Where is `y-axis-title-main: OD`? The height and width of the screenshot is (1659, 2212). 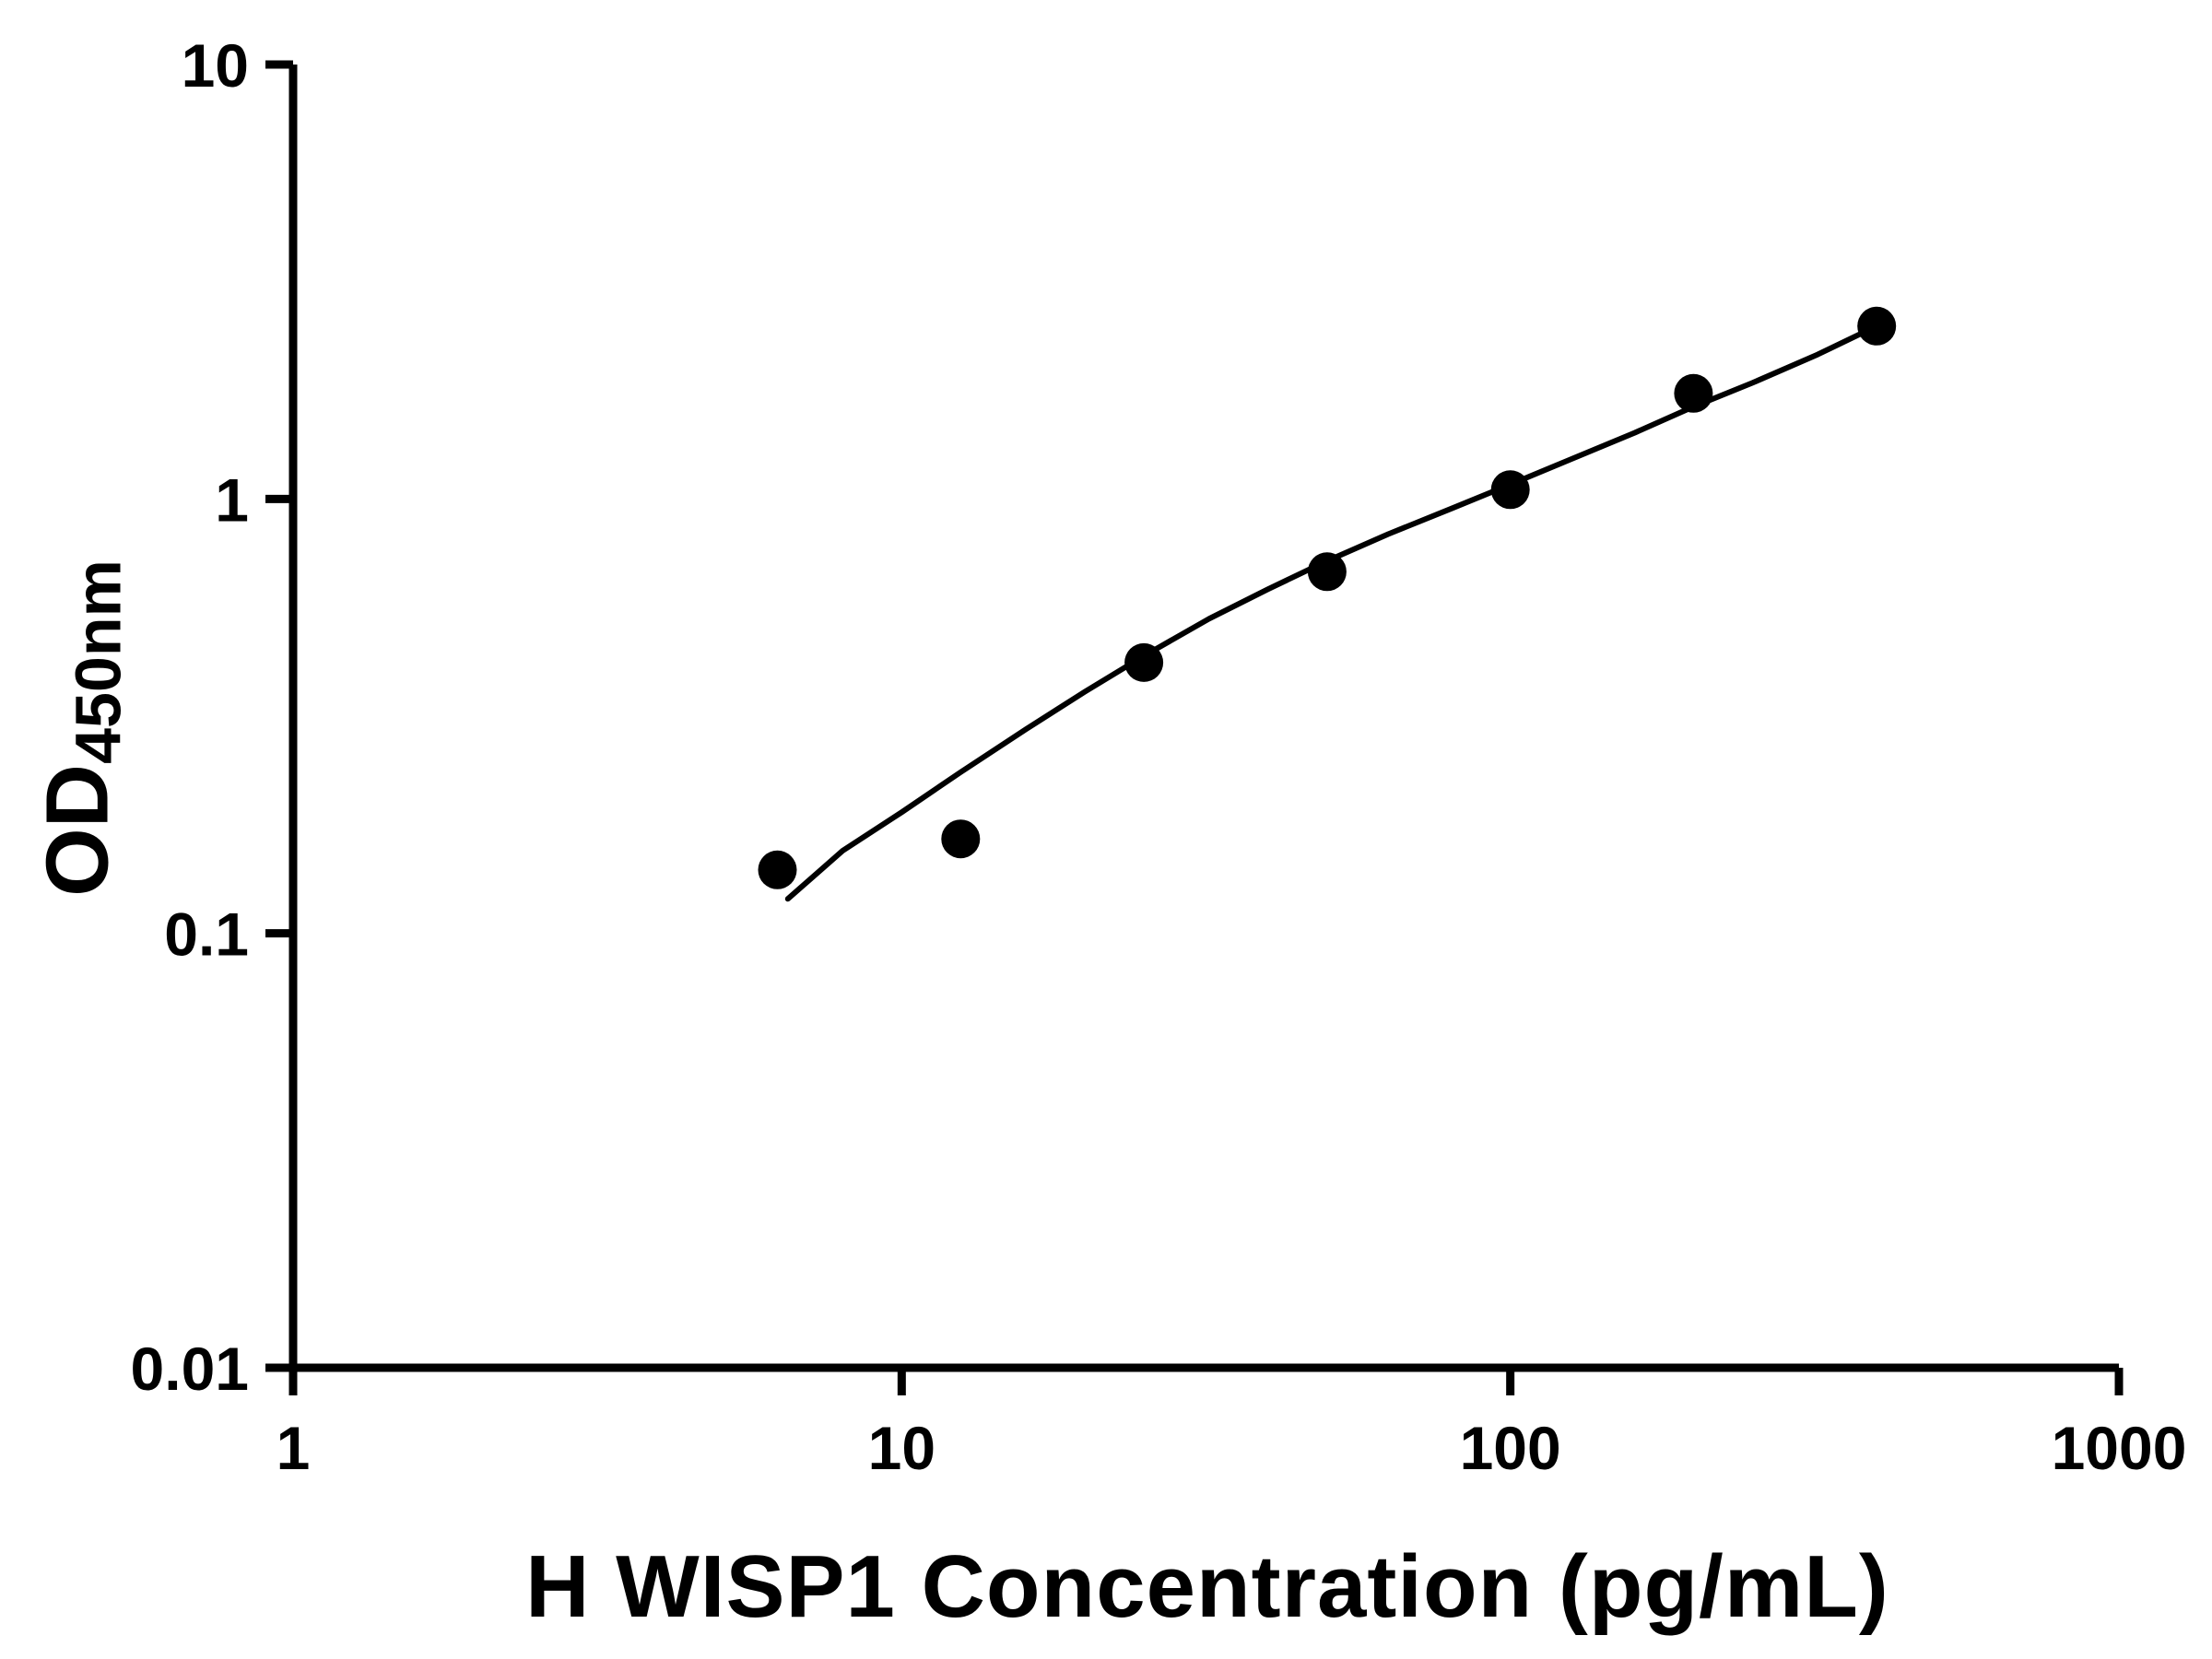
y-axis-title-main: OD is located at coordinates (77, 830).